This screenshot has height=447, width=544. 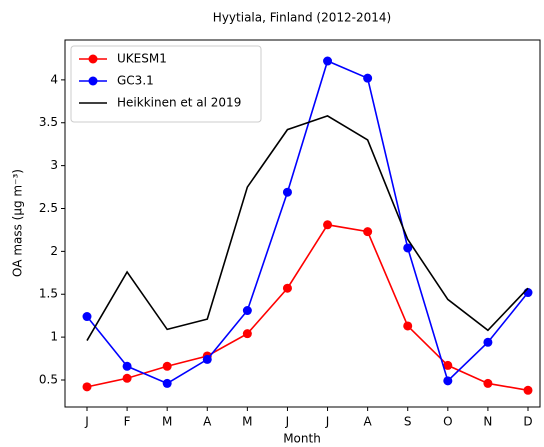 I want to click on y-axis-label: OA mass (μg m⁻³), so click(x=18, y=223).